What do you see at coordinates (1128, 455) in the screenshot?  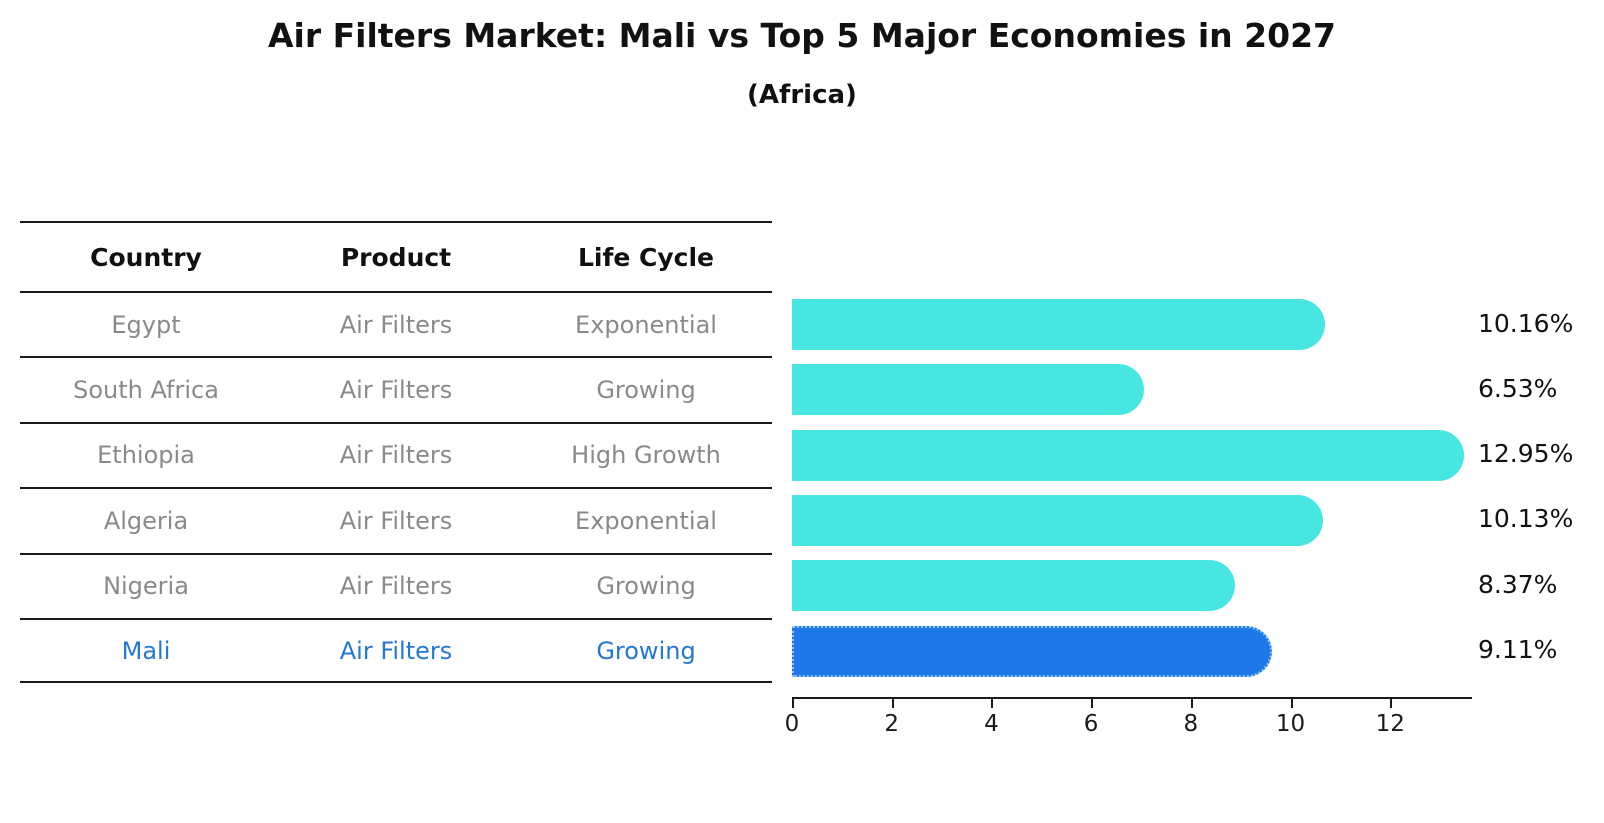 I see `bar-ethiopia` at bounding box center [1128, 455].